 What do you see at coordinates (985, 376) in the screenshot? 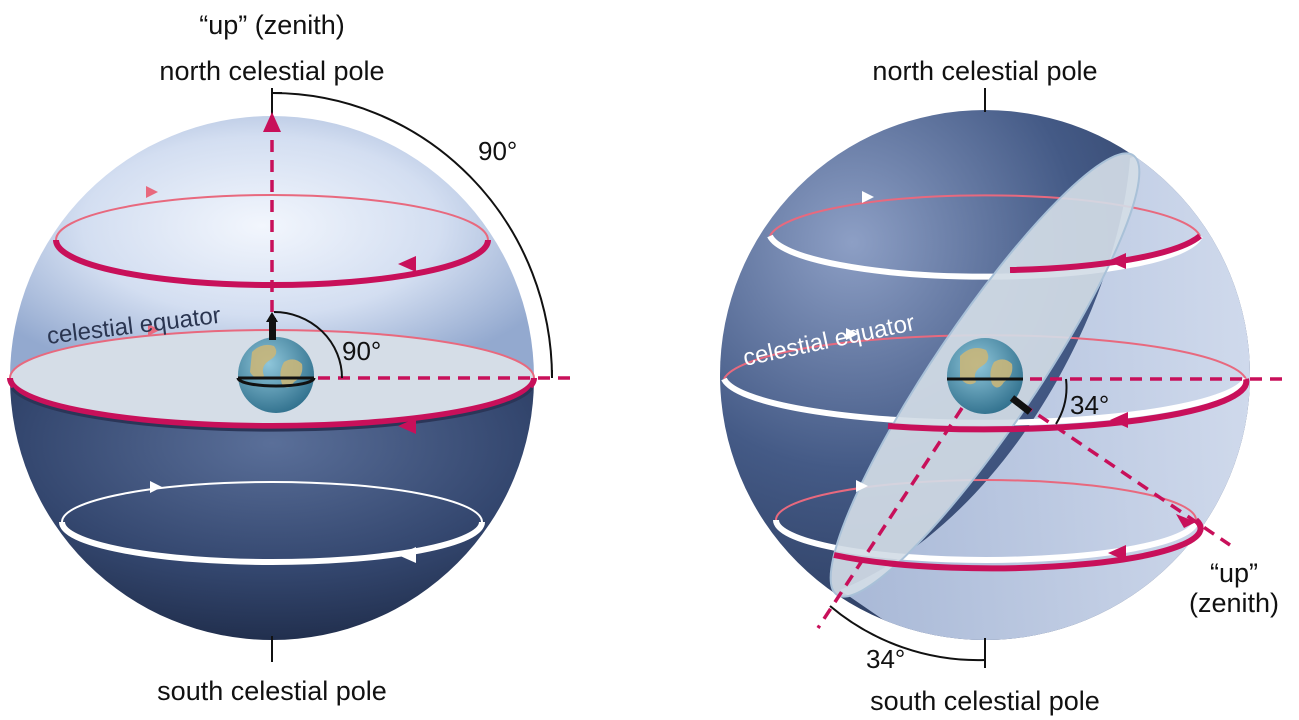
I see `right-earth` at bounding box center [985, 376].